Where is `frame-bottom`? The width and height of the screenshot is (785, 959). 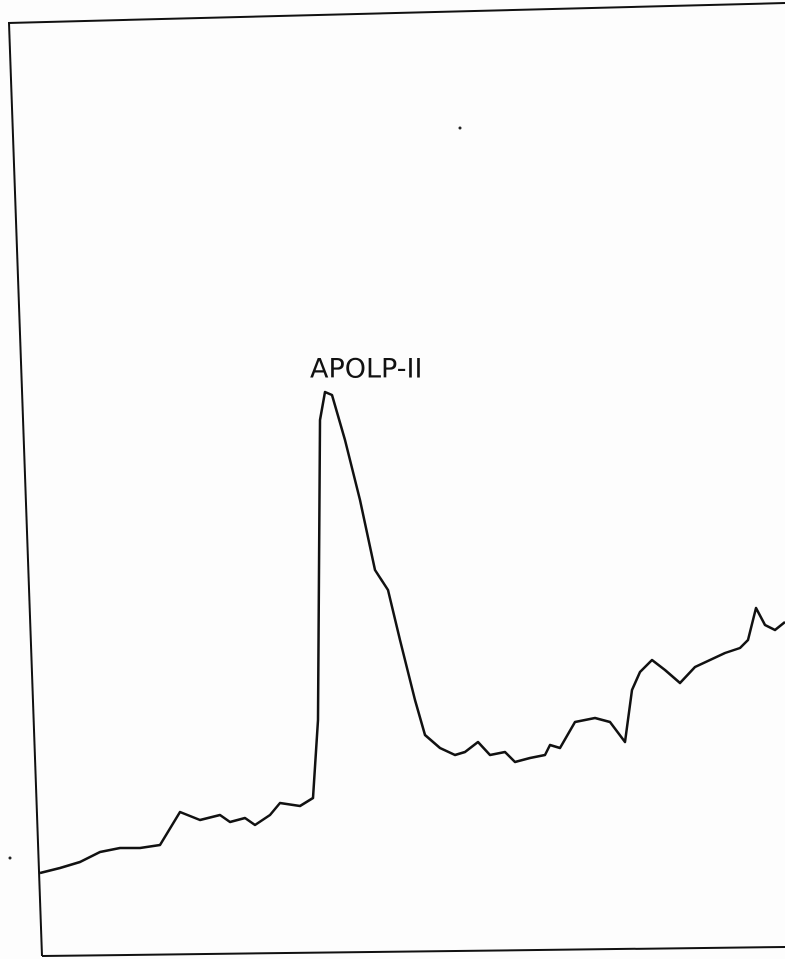 frame-bottom is located at coordinates (413, 951).